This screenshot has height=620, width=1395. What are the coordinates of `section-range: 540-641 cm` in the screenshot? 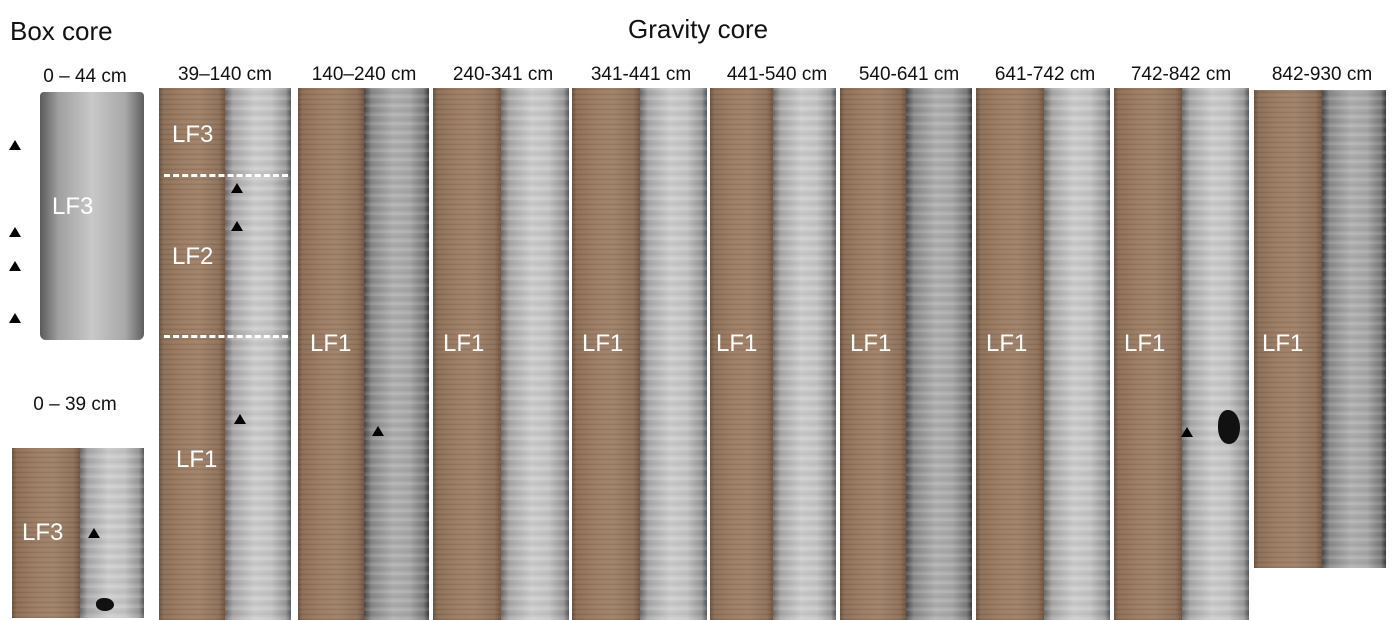 It's located at (909, 74).